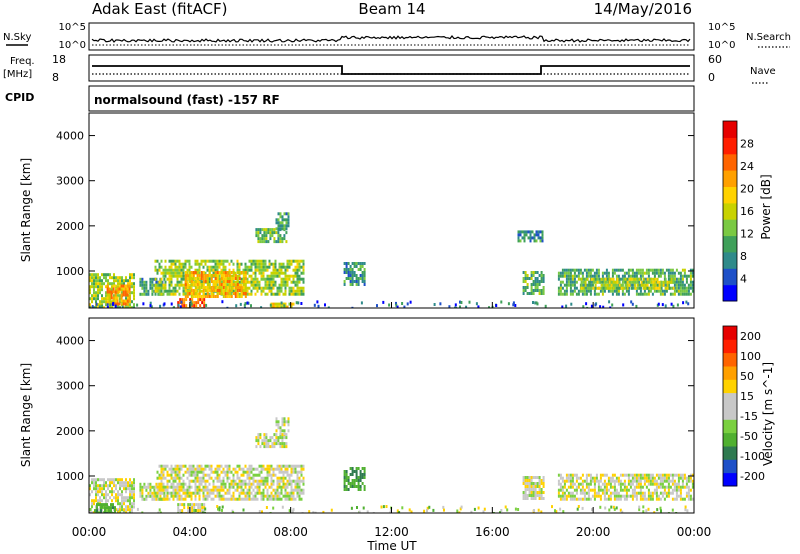 This screenshot has height=554, width=800. I want to click on y-tick-label: 1000, so click(70, 271).